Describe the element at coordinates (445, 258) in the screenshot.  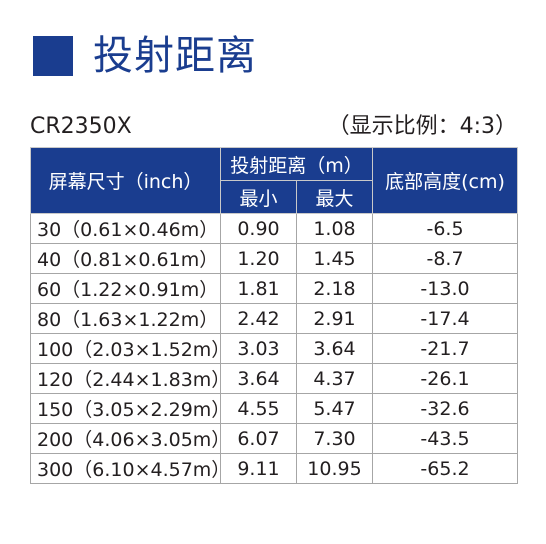
I see `cell-bottom-height: -8.7` at that location.